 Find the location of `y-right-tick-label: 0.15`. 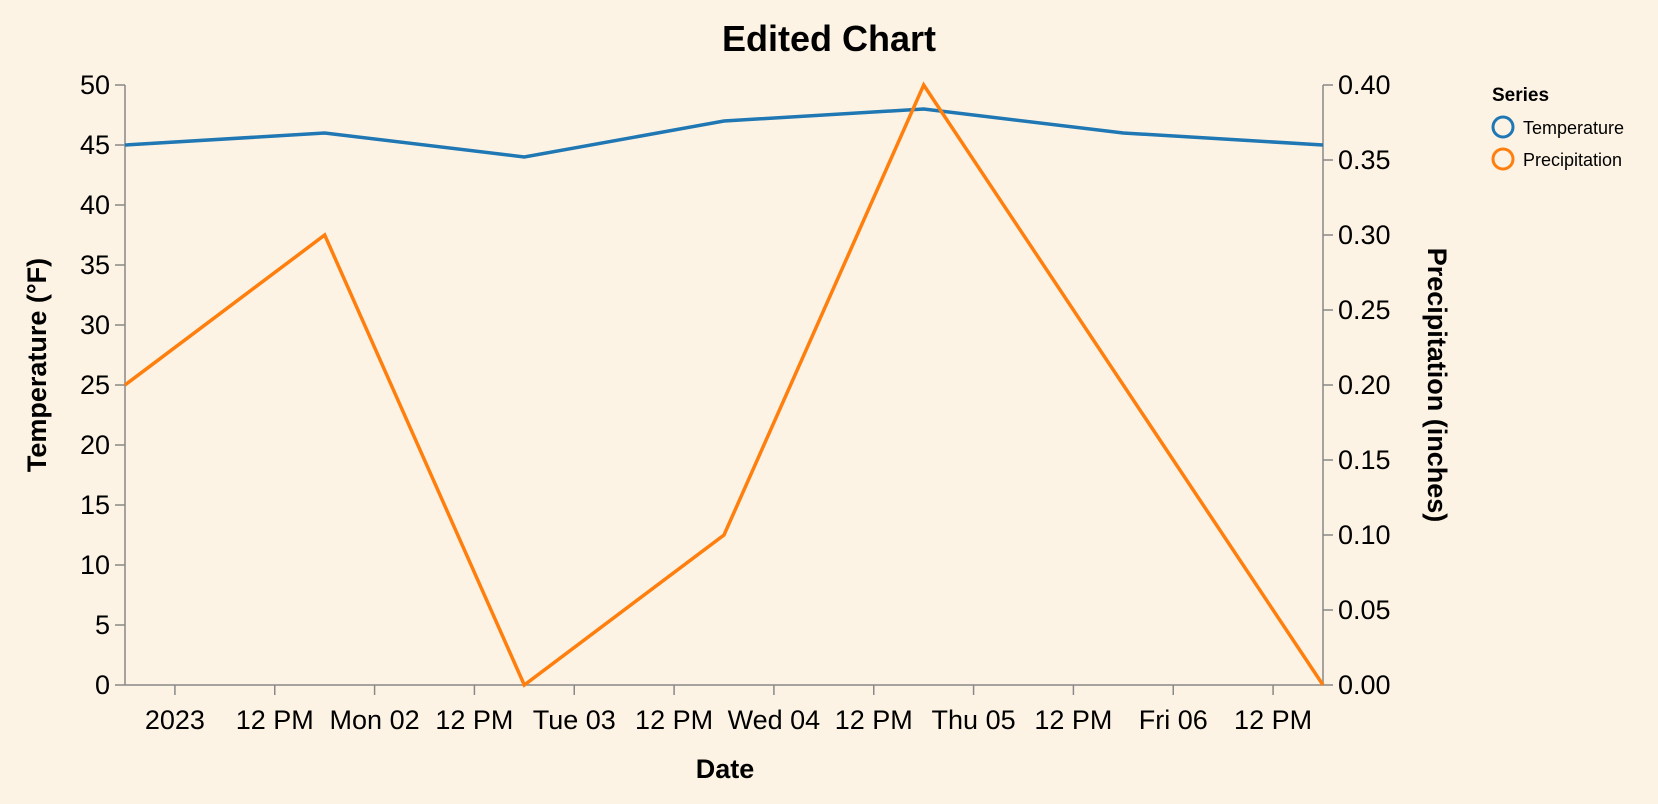

y-right-tick-label: 0.15 is located at coordinates (1364, 460).